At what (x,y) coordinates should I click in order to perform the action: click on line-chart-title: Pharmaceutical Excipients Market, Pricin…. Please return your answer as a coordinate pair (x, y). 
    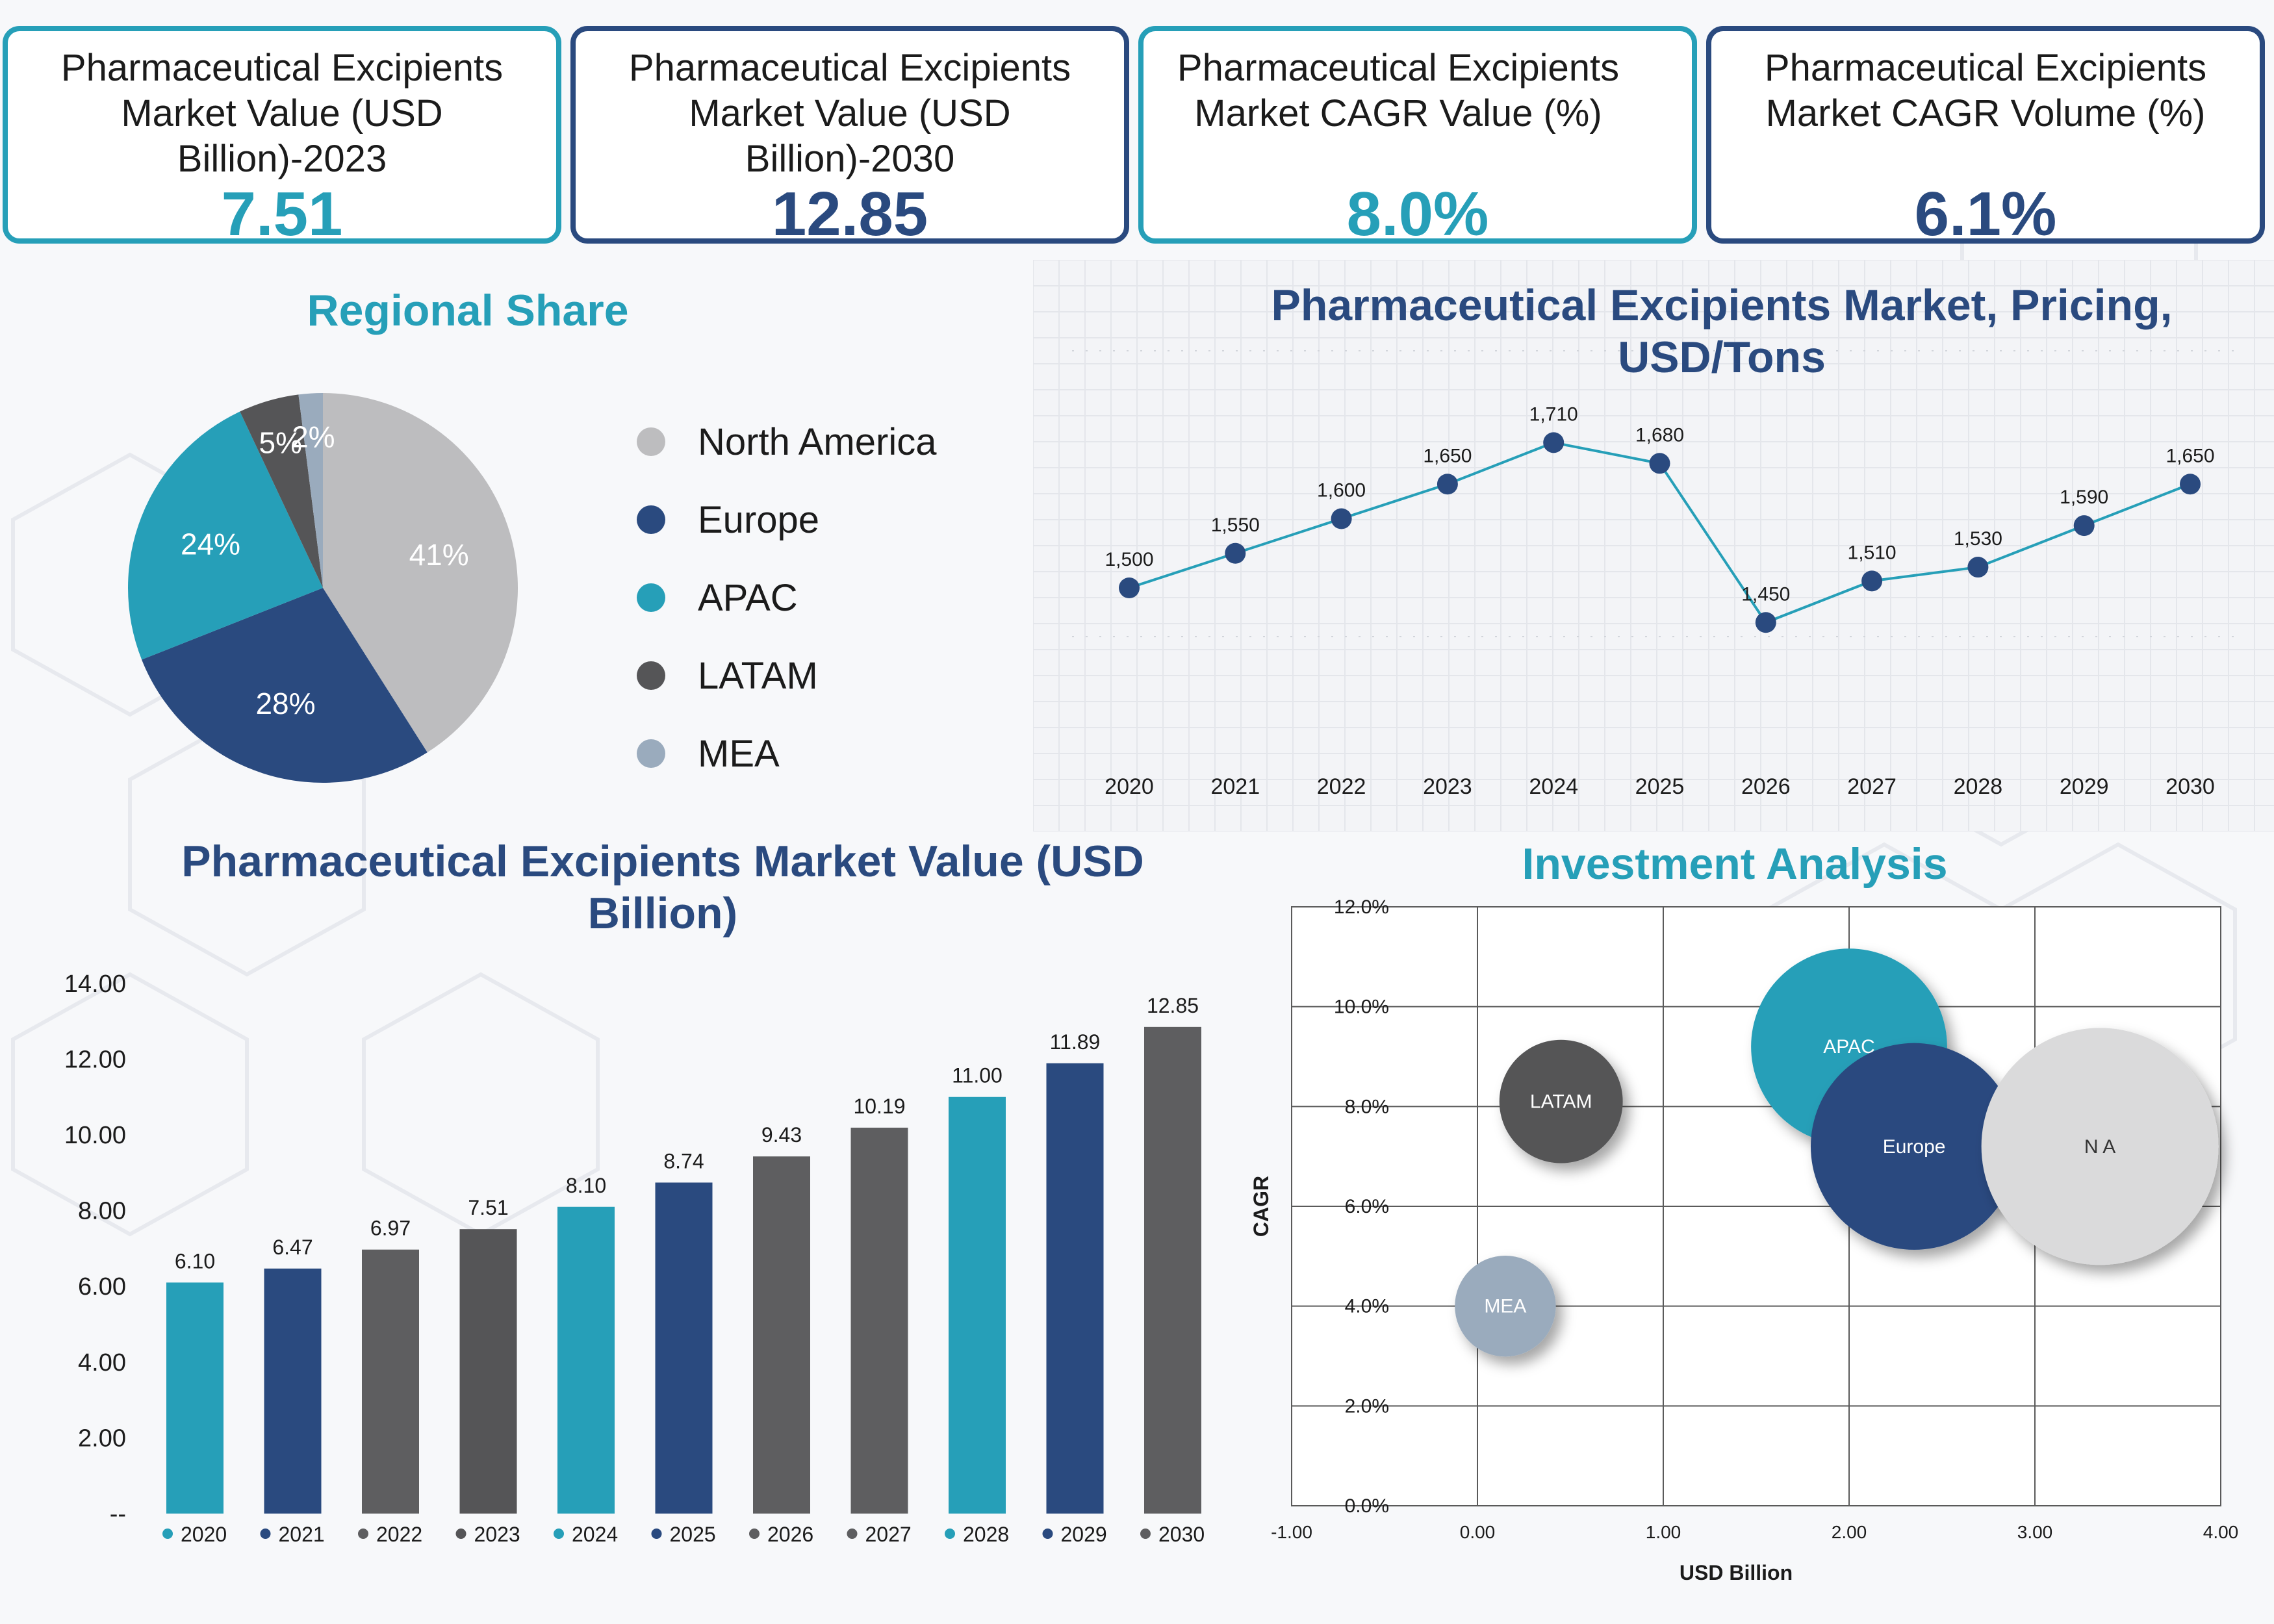
    Looking at the image, I should click on (1722, 331).